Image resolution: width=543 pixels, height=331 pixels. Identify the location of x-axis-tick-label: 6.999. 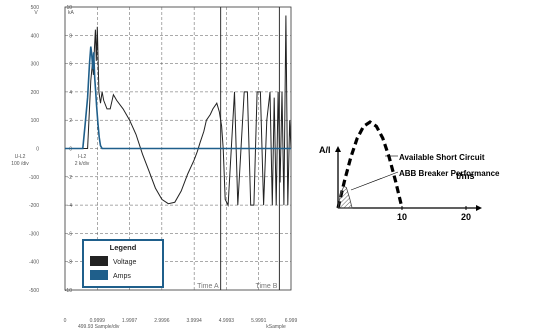
(291, 321).